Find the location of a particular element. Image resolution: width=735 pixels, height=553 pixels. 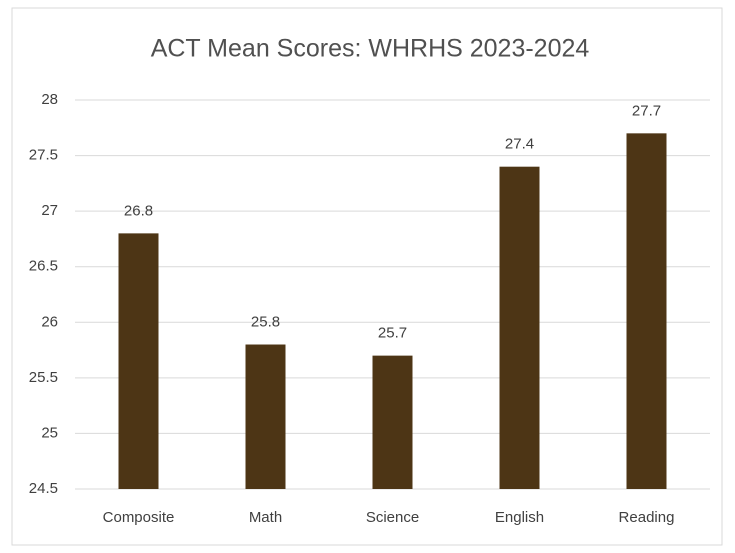

y-tick-label: 26.5 is located at coordinates (43, 266).